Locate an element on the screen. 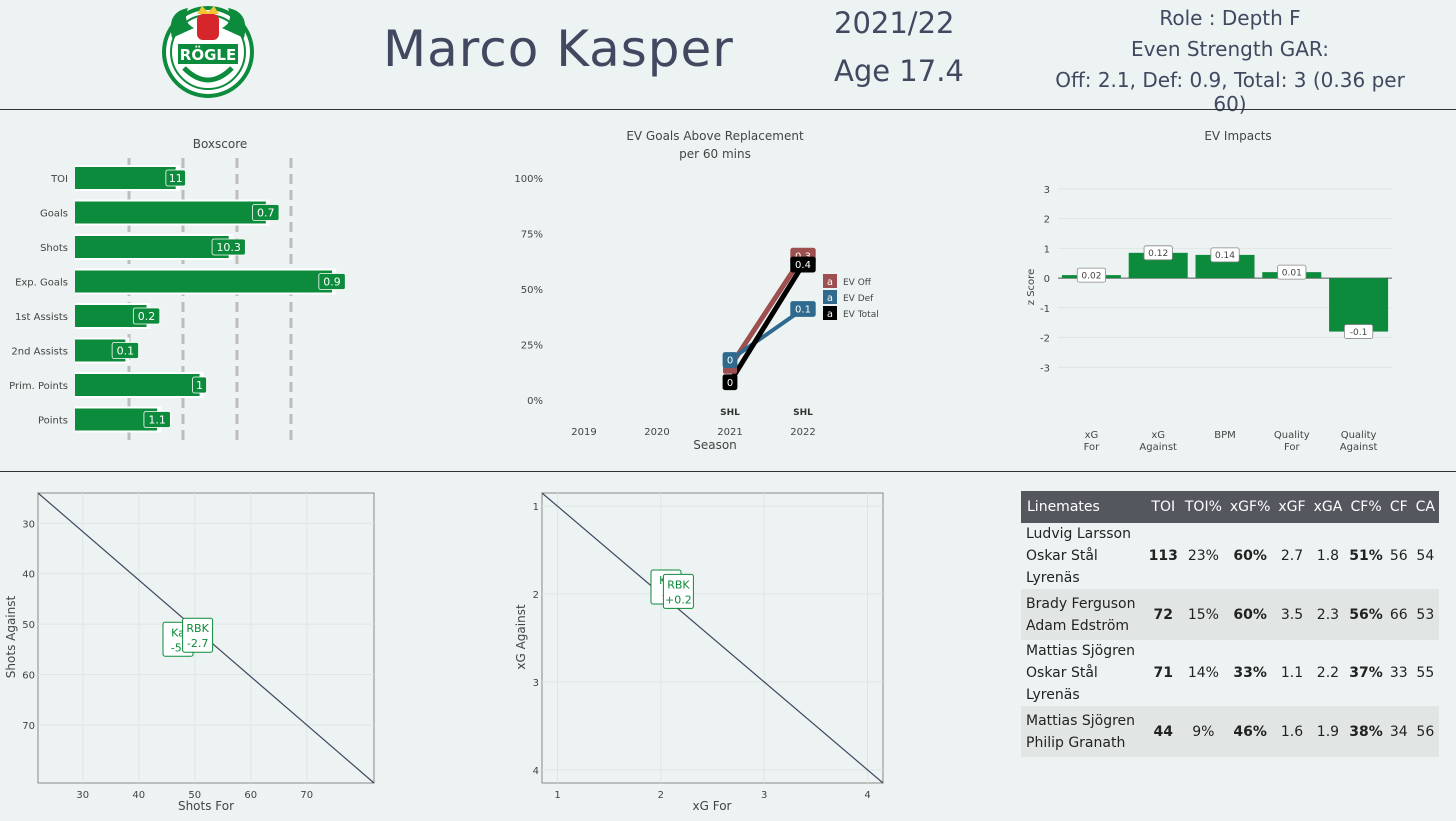 The height and width of the screenshot is (821, 1456). age-label: Age 17.4 is located at coordinates (899, 71).